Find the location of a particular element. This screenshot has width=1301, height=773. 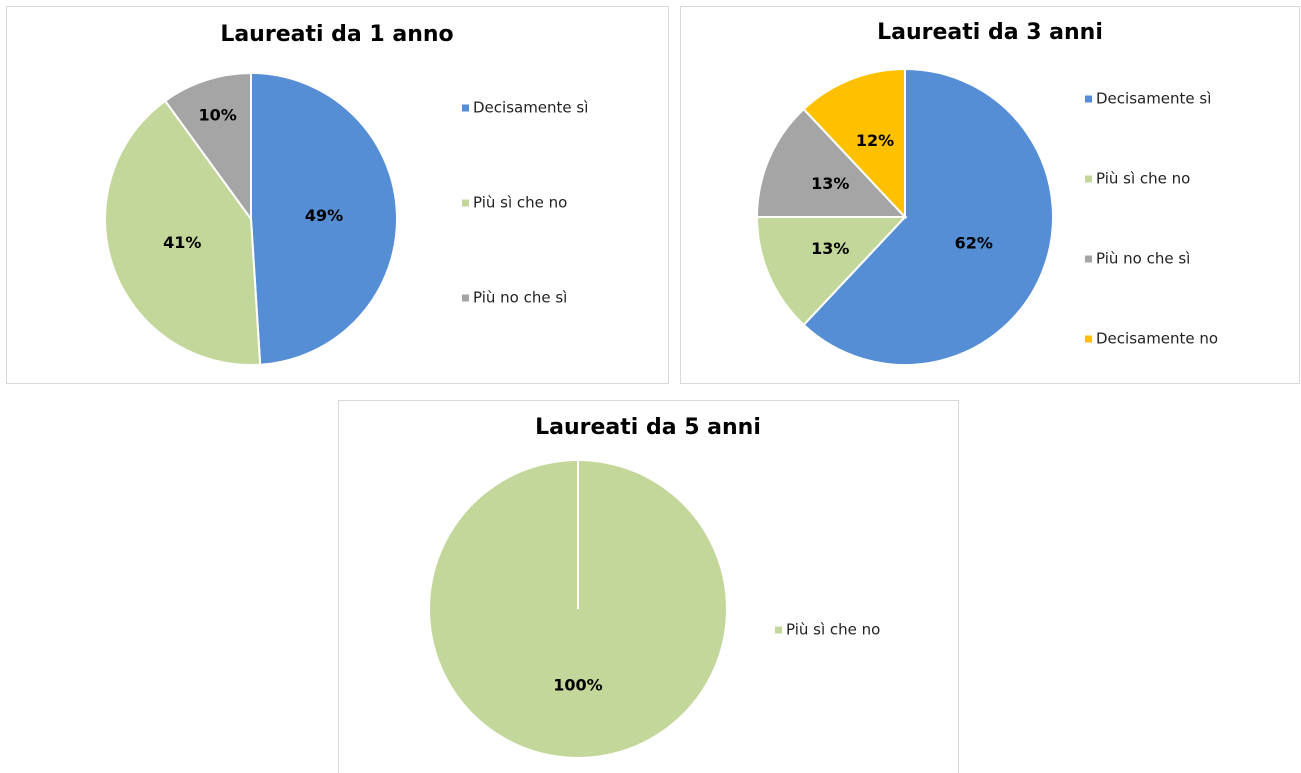

data-label: 12% is located at coordinates (875, 140).